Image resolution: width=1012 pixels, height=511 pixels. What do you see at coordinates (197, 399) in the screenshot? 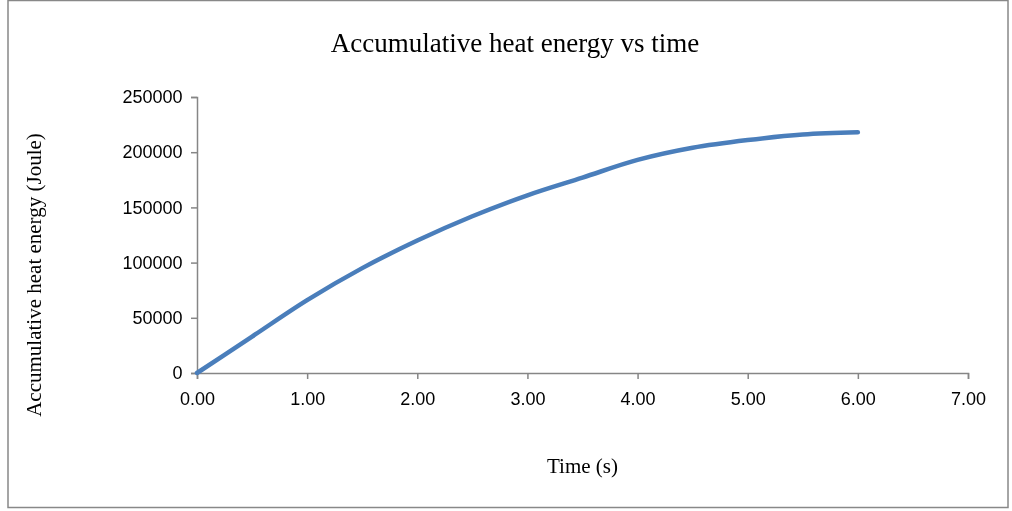
I see `x-tick-label: 0.00` at bounding box center [197, 399].